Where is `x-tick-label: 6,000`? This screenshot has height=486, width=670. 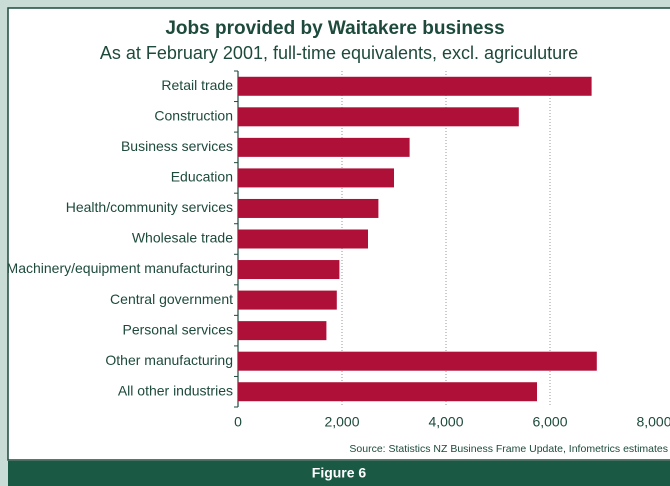 x-tick-label: 6,000 is located at coordinates (549, 422).